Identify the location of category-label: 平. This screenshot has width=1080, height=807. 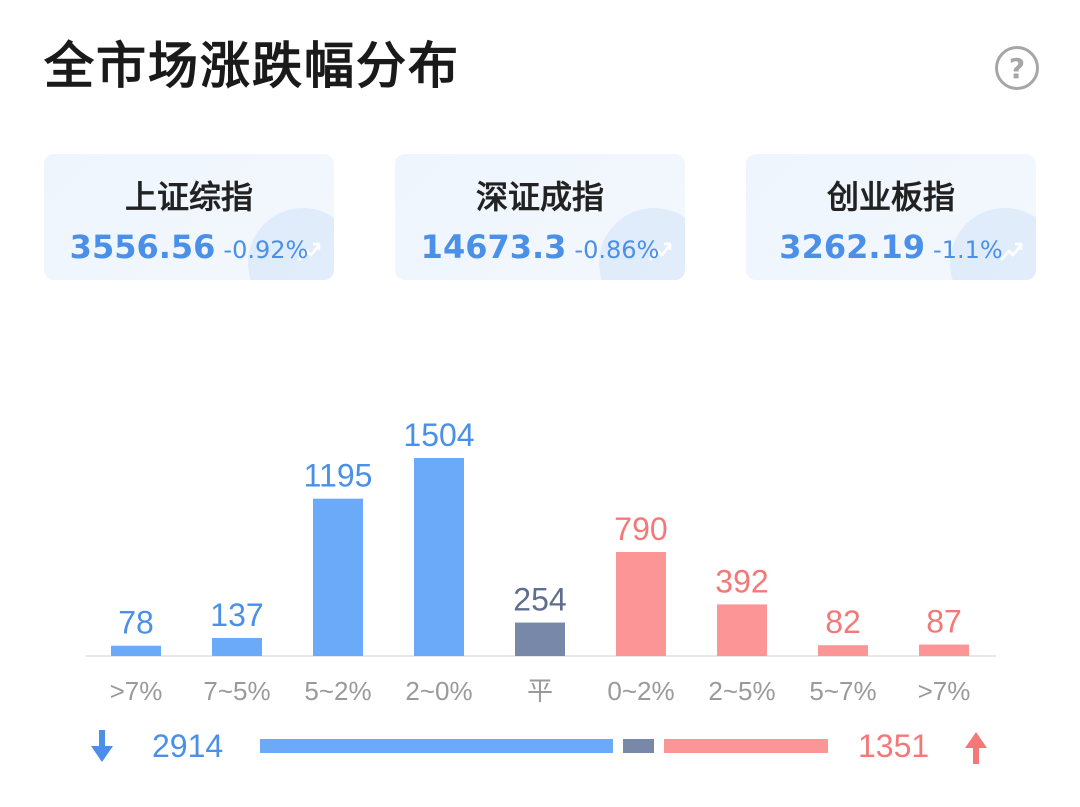
(540, 691).